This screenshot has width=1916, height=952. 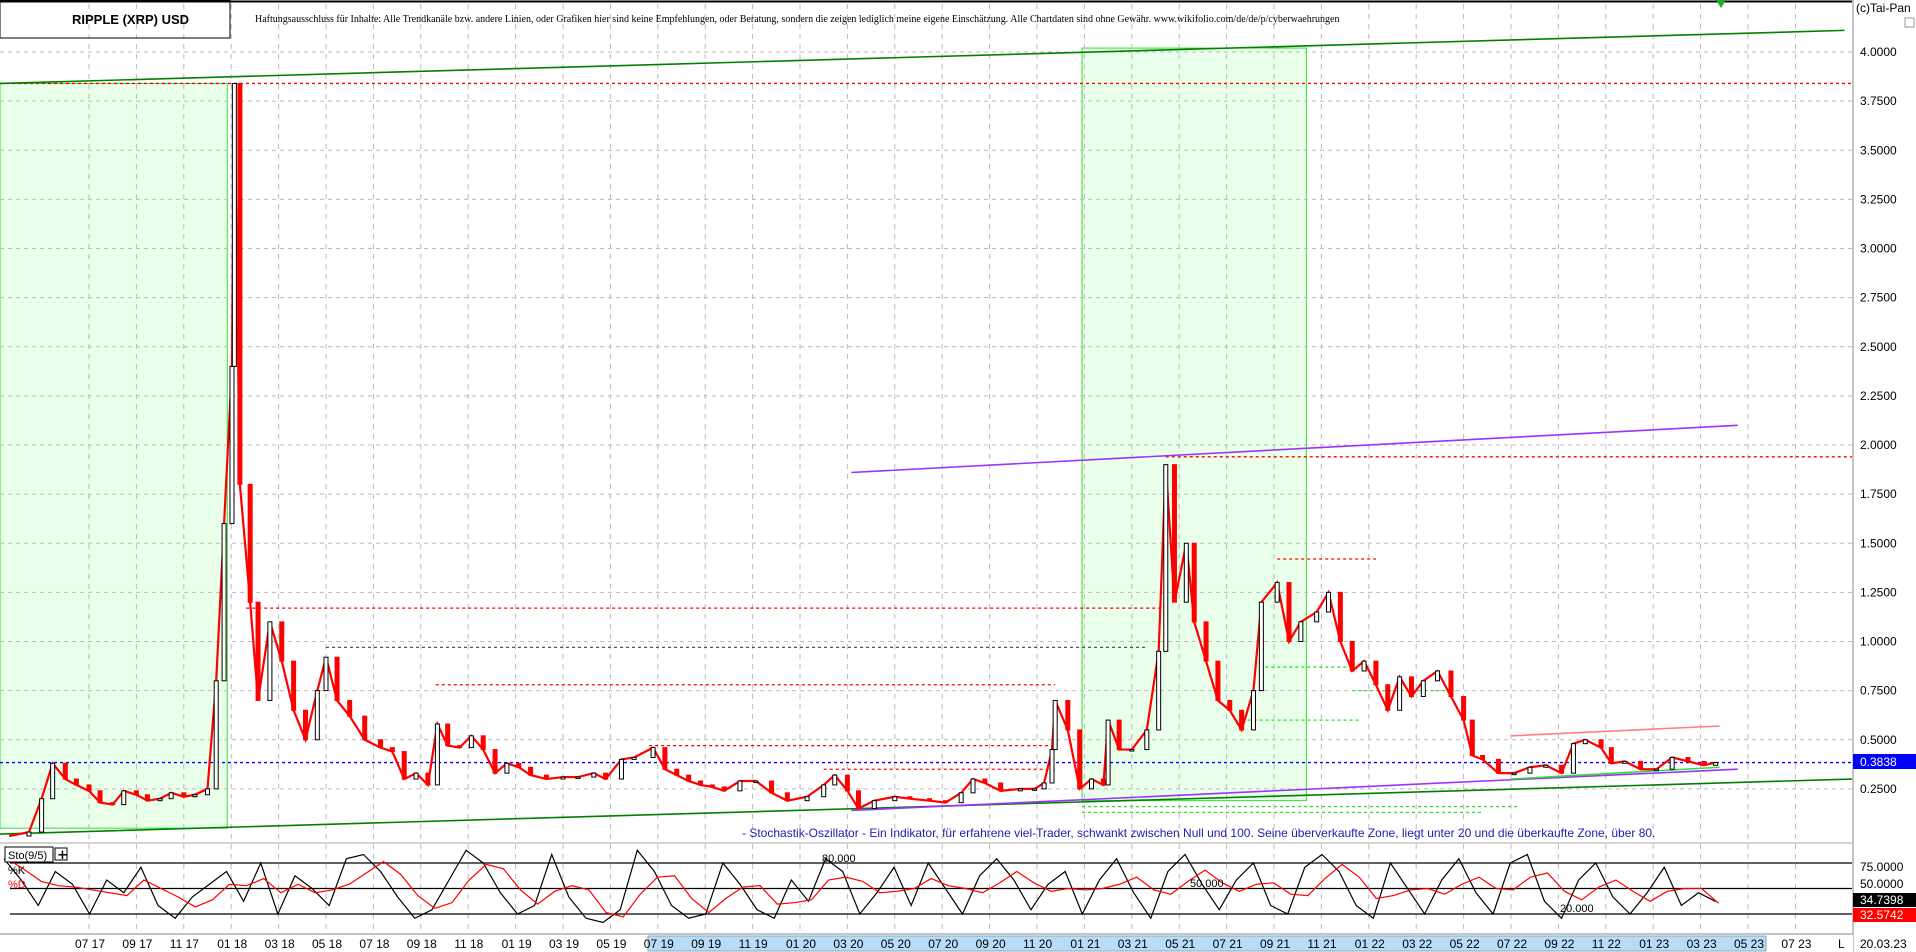 What do you see at coordinates (611, 944) in the screenshot?
I see `date-tick: 05 19` at bounding box center [611, 944].